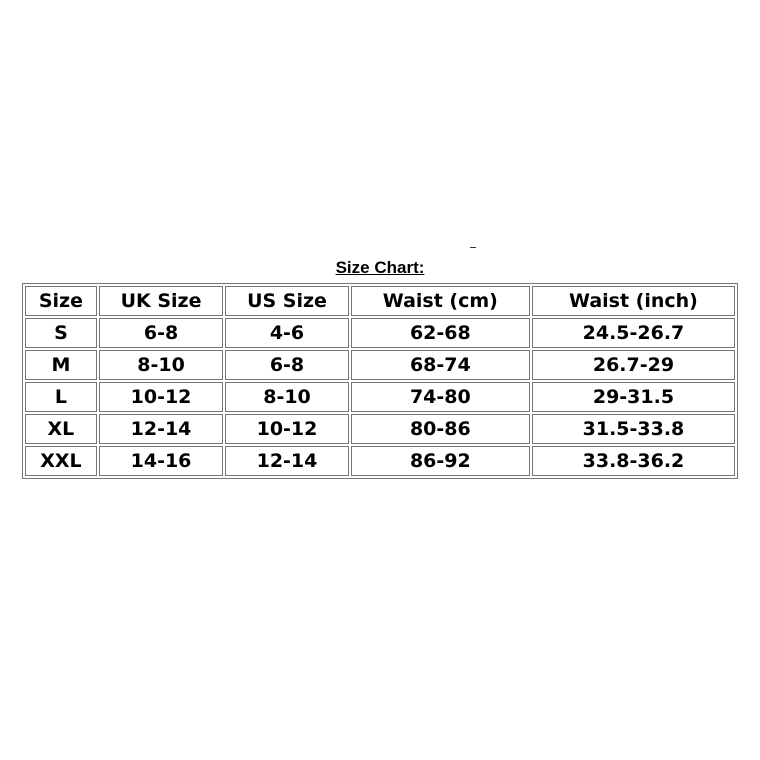  Describe the element at coordinates (61, 461) in the screenshot. I see `table-cell: XXL` at that location.